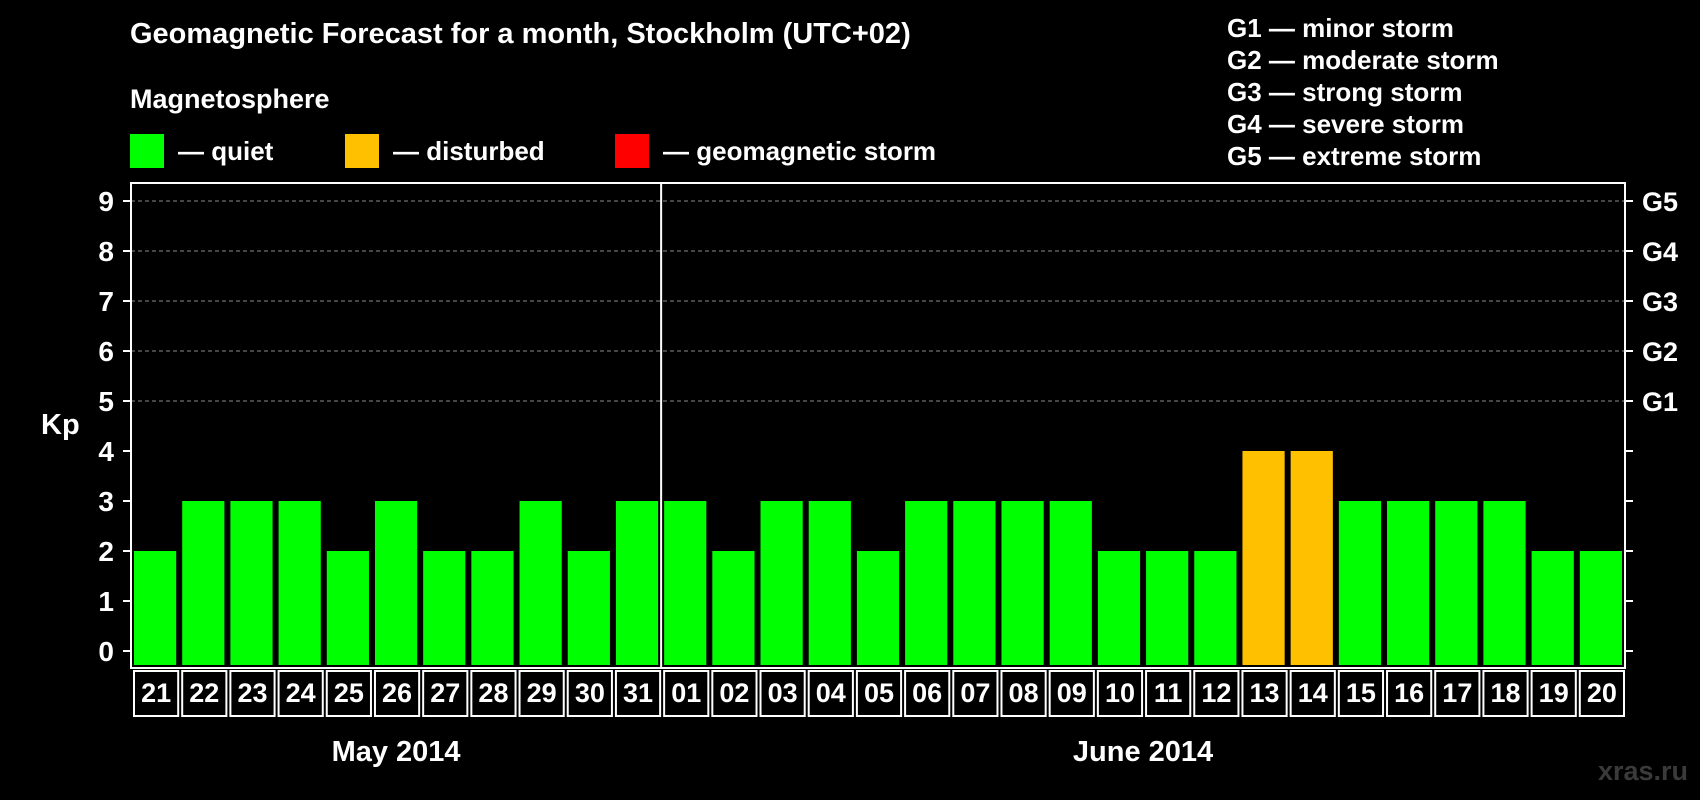  What do you see at coordinates (106, 301) in the screenshot?
I see `y-tick-label: 7` at bounding box center [106, 301].